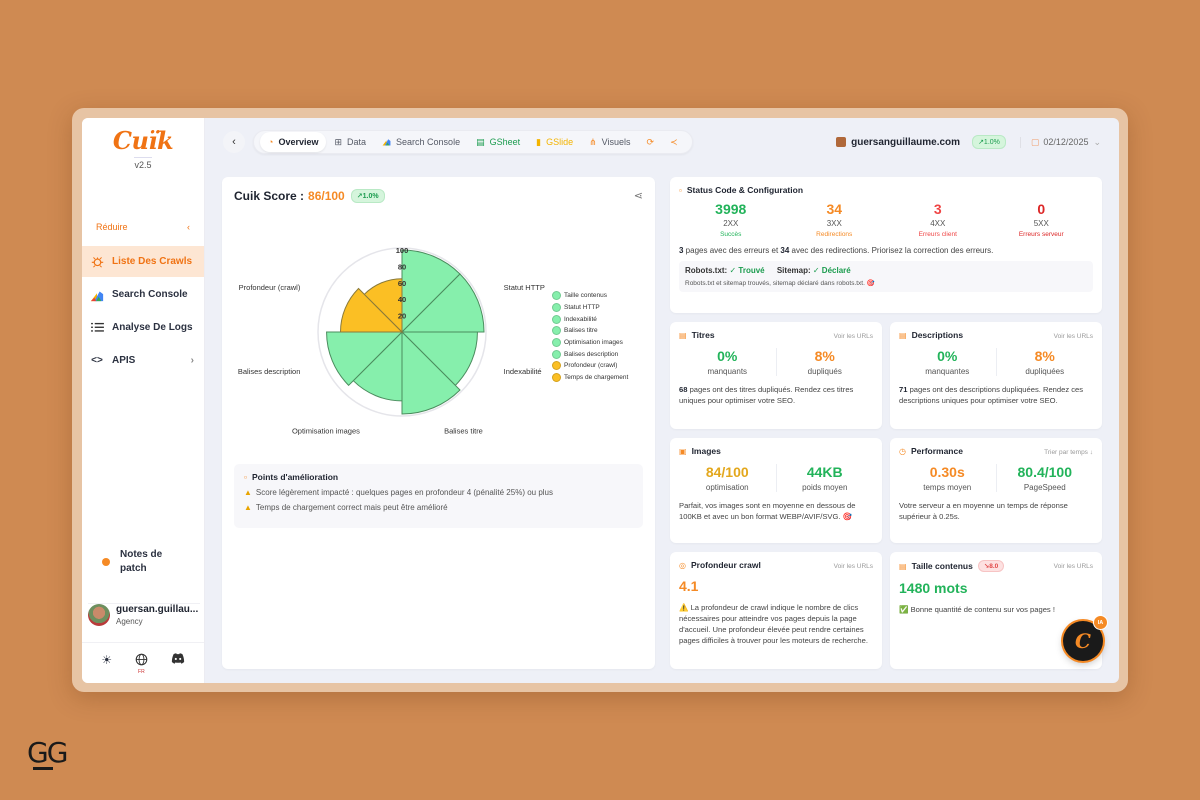  I want to click on score-label: Cuik Score :, so click(269, 196).